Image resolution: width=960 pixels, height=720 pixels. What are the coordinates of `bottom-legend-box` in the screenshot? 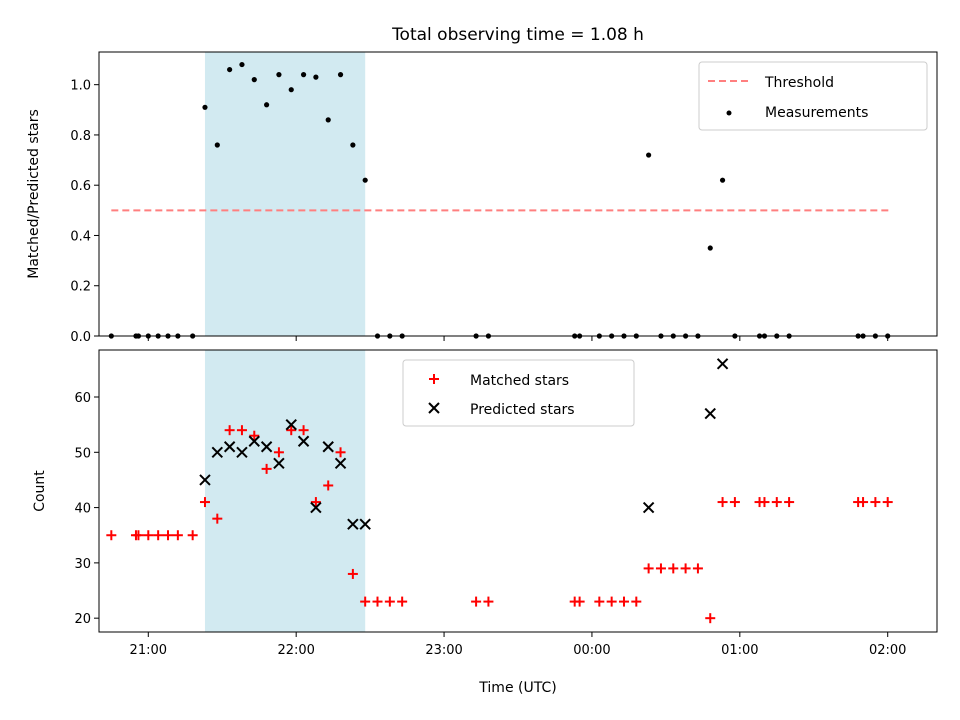 It's located at (518, 393).